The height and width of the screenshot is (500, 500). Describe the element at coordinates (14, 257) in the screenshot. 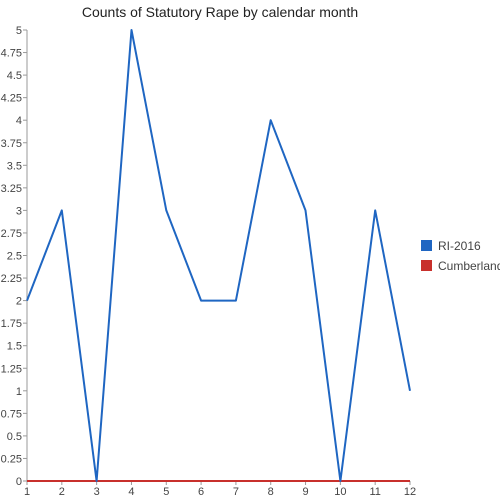

I see `y-tick-label: 2.5` at that location.